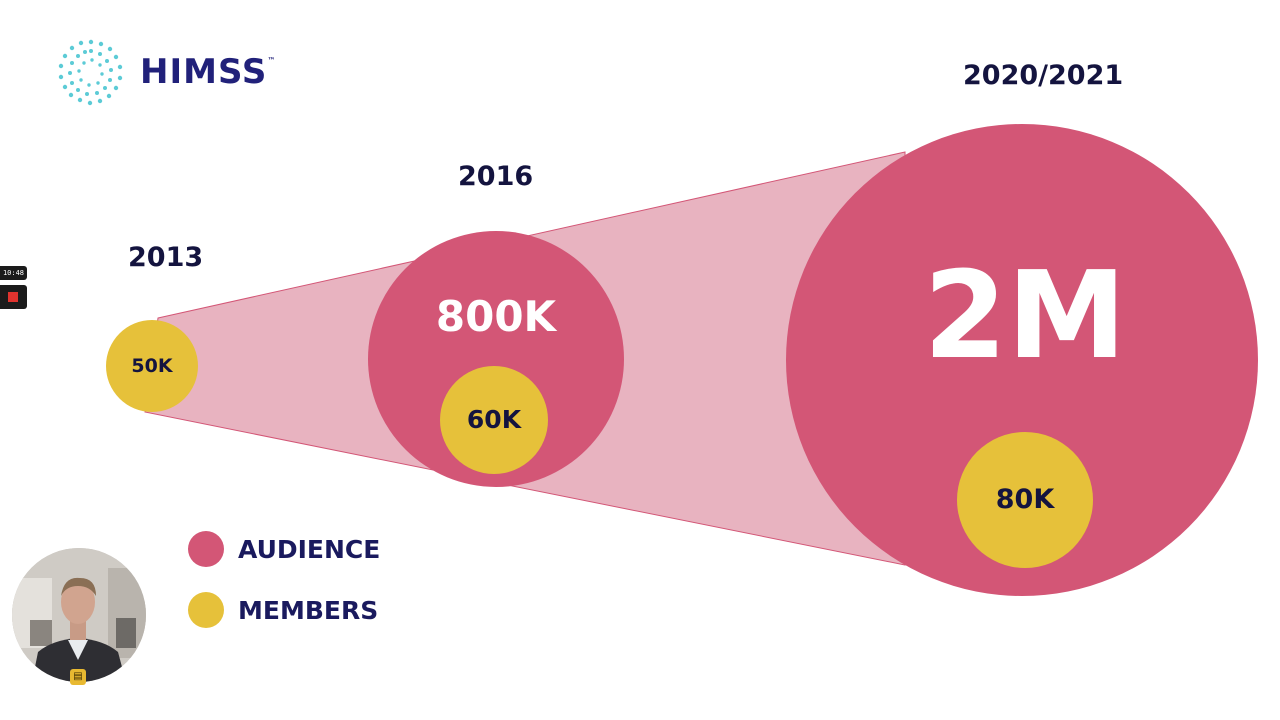  I want to click on presenter-video, so click(79, 615).